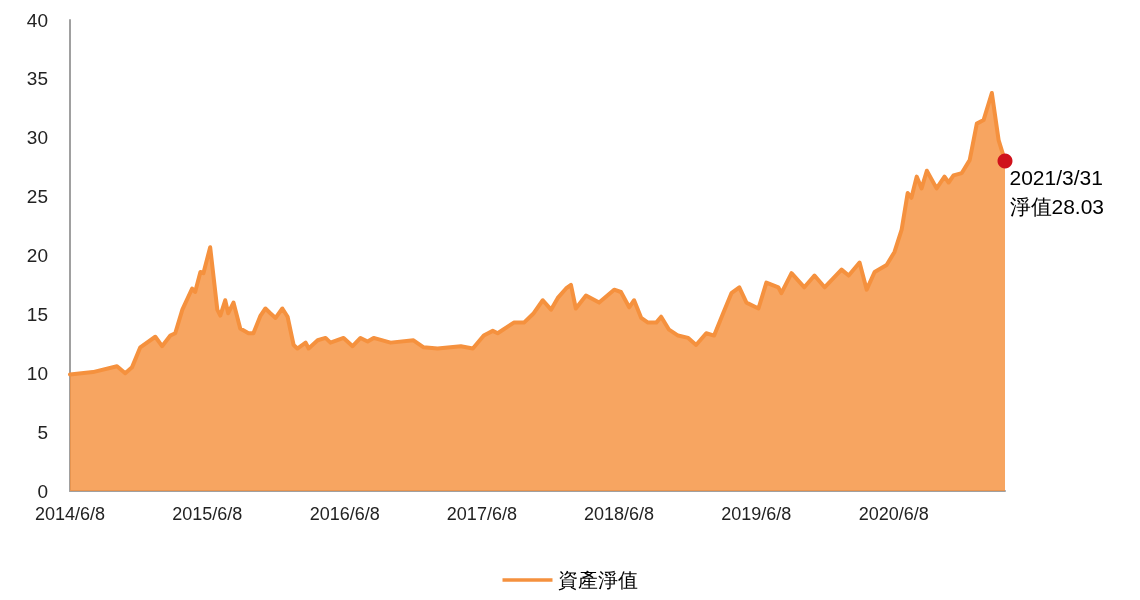 Image resolution: width=1140 pixels, height=600 pixels. Describe the element at coordinates (344, 514) in the screenshot. I see `x-tick-label: 2016/6/8` at that location.